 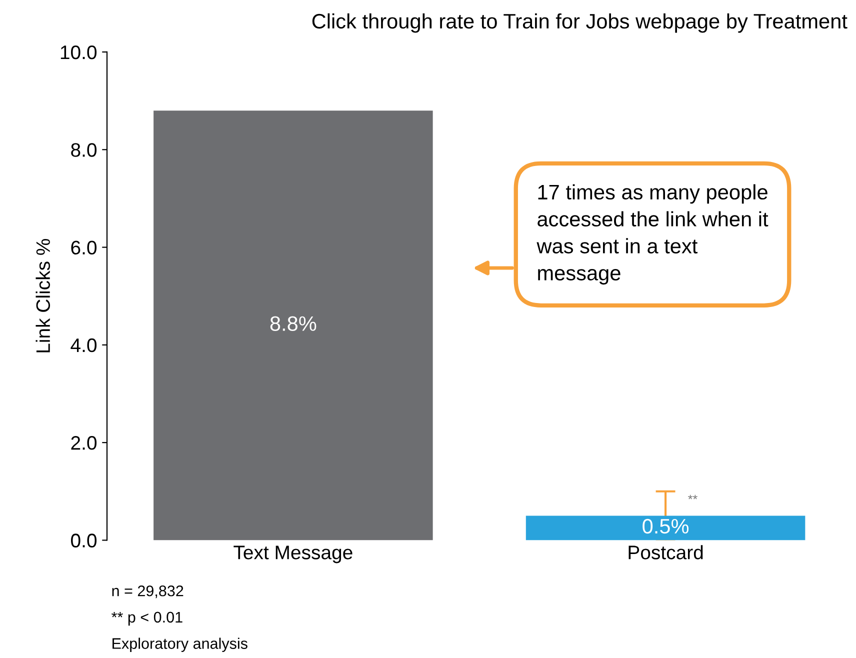 What do you see at coordinates (84, 443) in the screenshot?
I see `y-tick-label: 2.0` at bounding box center [84, 443].